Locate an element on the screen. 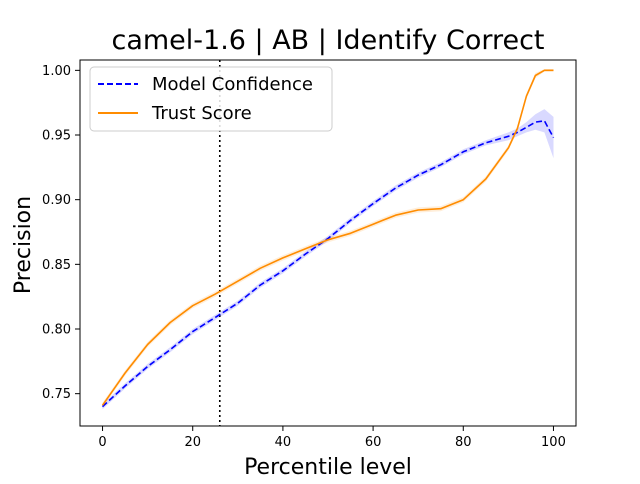 The width and height of the screenshot is (640, 484). y-axis-label: Precision is located at coordinates (23, 245).